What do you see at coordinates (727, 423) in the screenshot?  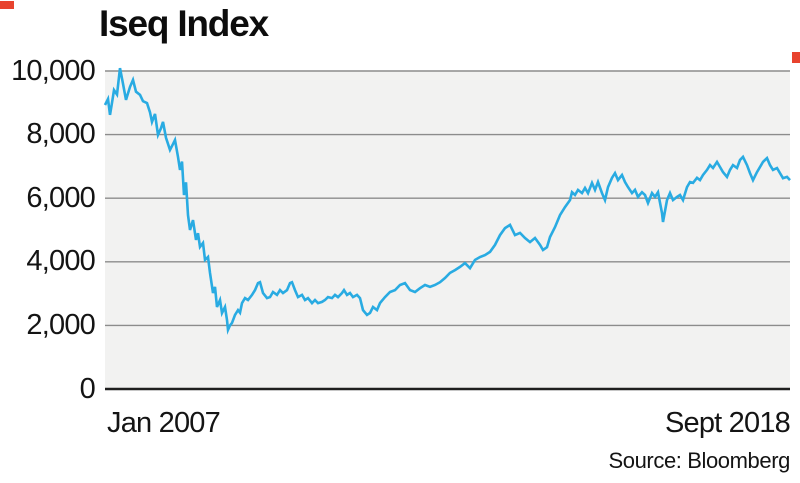 I see `x-axis-label-end: Sept 2018` at bounding box center [727, 423].